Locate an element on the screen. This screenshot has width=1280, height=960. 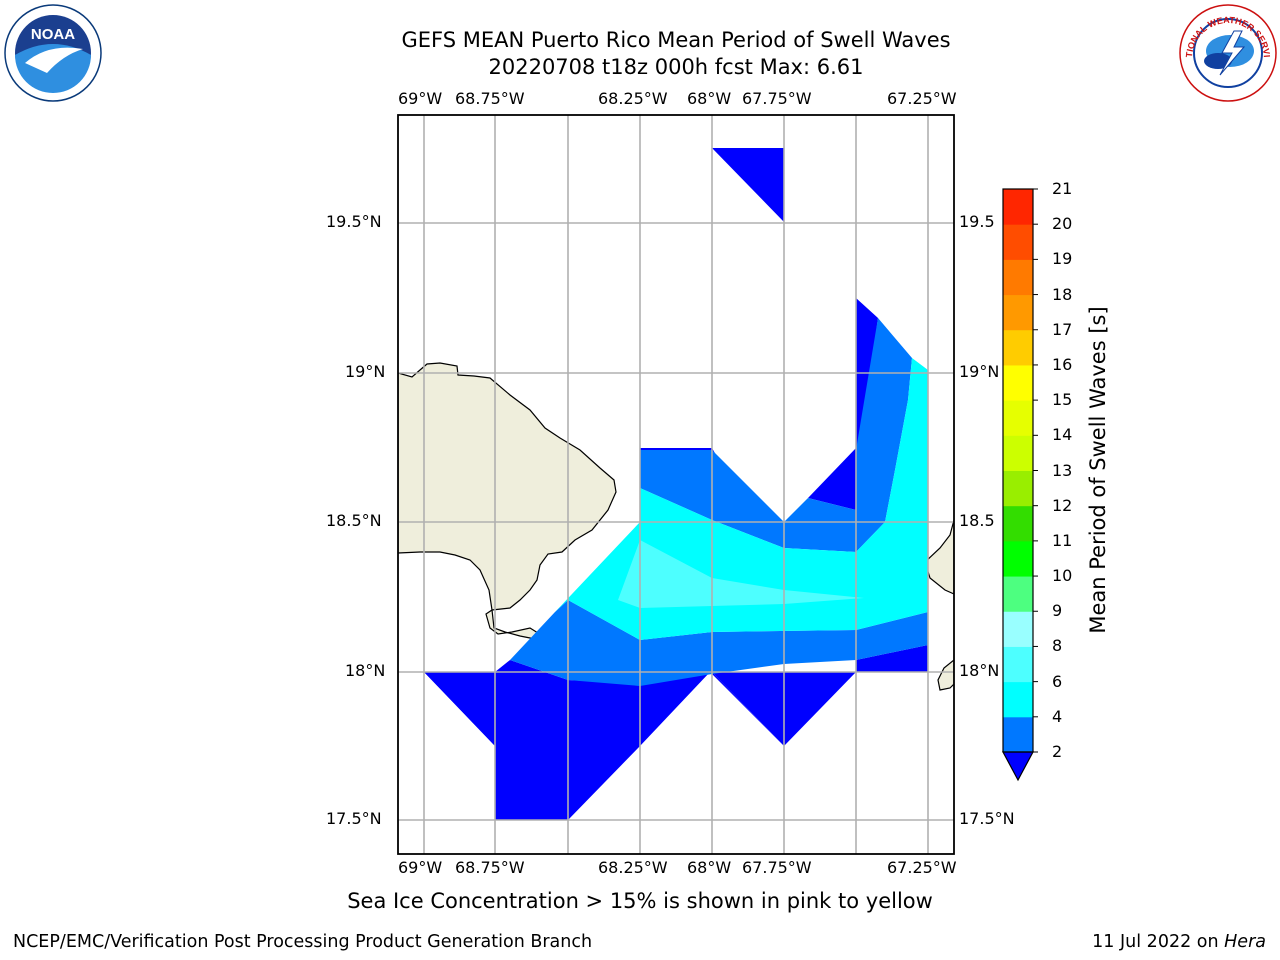
footer-host: Hera is located at coordinates (1245, 942).